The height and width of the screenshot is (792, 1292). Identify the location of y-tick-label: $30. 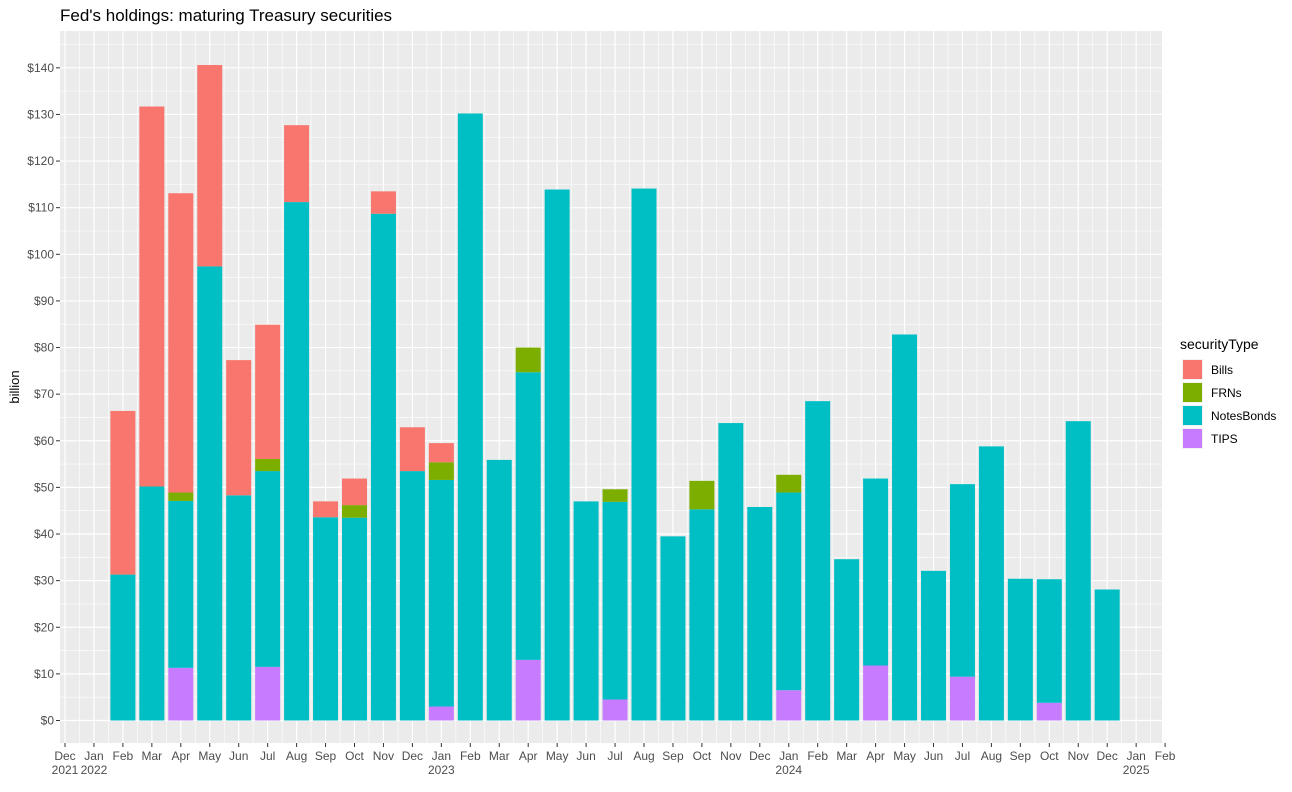
(44, 581).